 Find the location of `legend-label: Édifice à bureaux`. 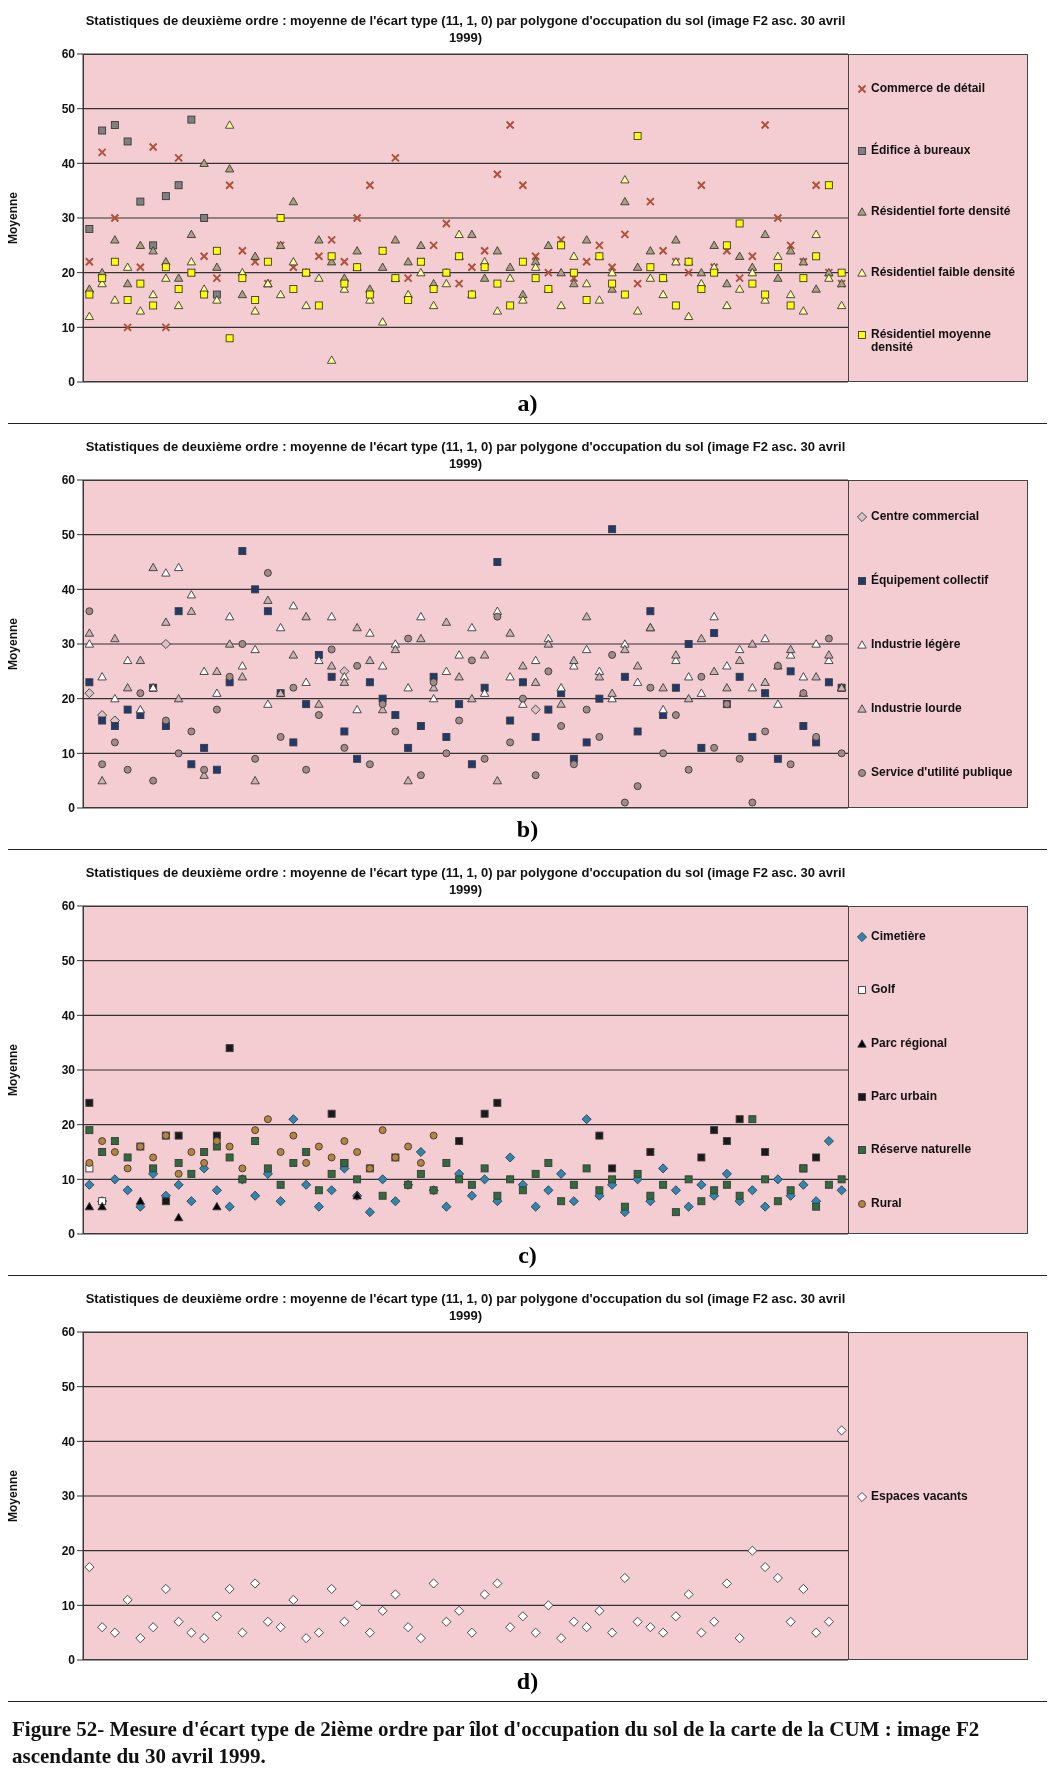

legend-label: Édifice à bureaux is located at coordinates (921, 149).